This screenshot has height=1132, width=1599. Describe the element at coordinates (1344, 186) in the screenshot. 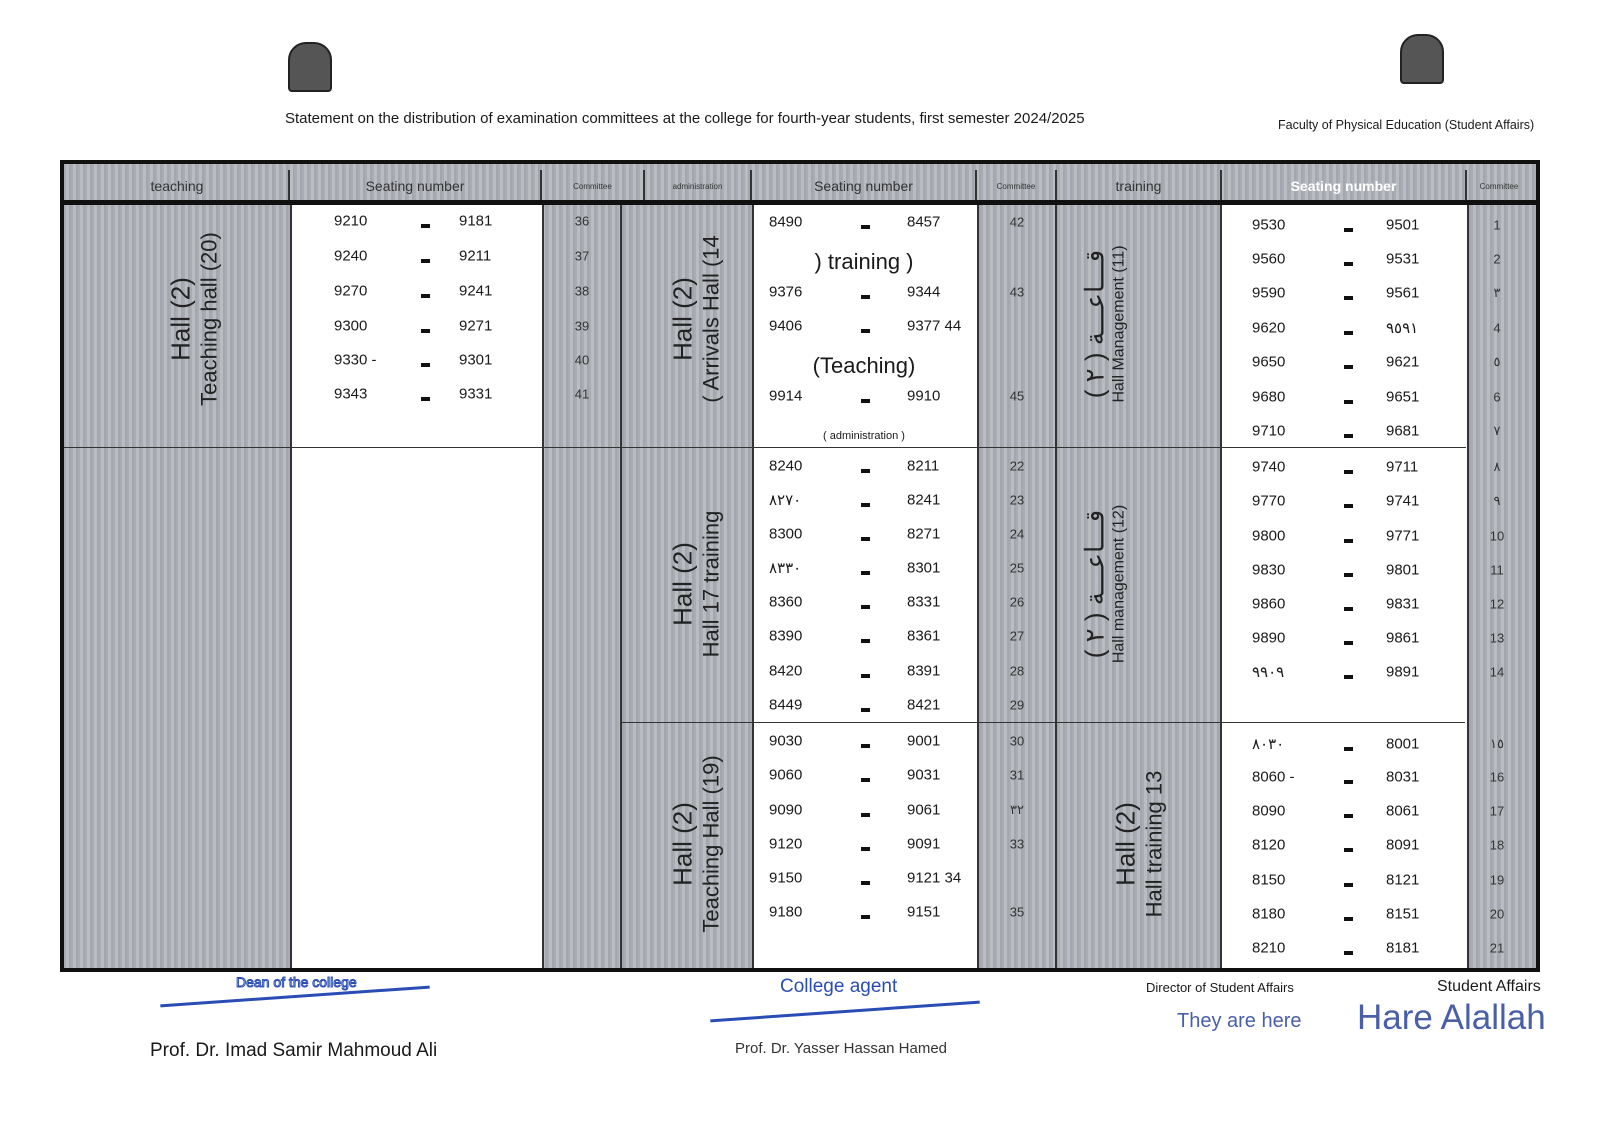

I see `header-seating-3: Seating number` at that location.